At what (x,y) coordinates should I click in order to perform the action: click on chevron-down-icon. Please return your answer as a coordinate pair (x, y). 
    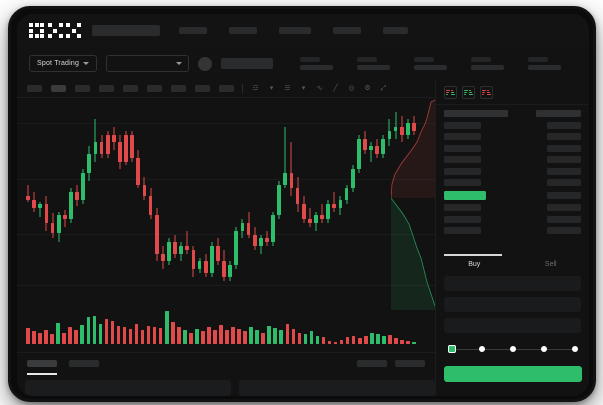
    Looking at the image, I should click on (179, 63).